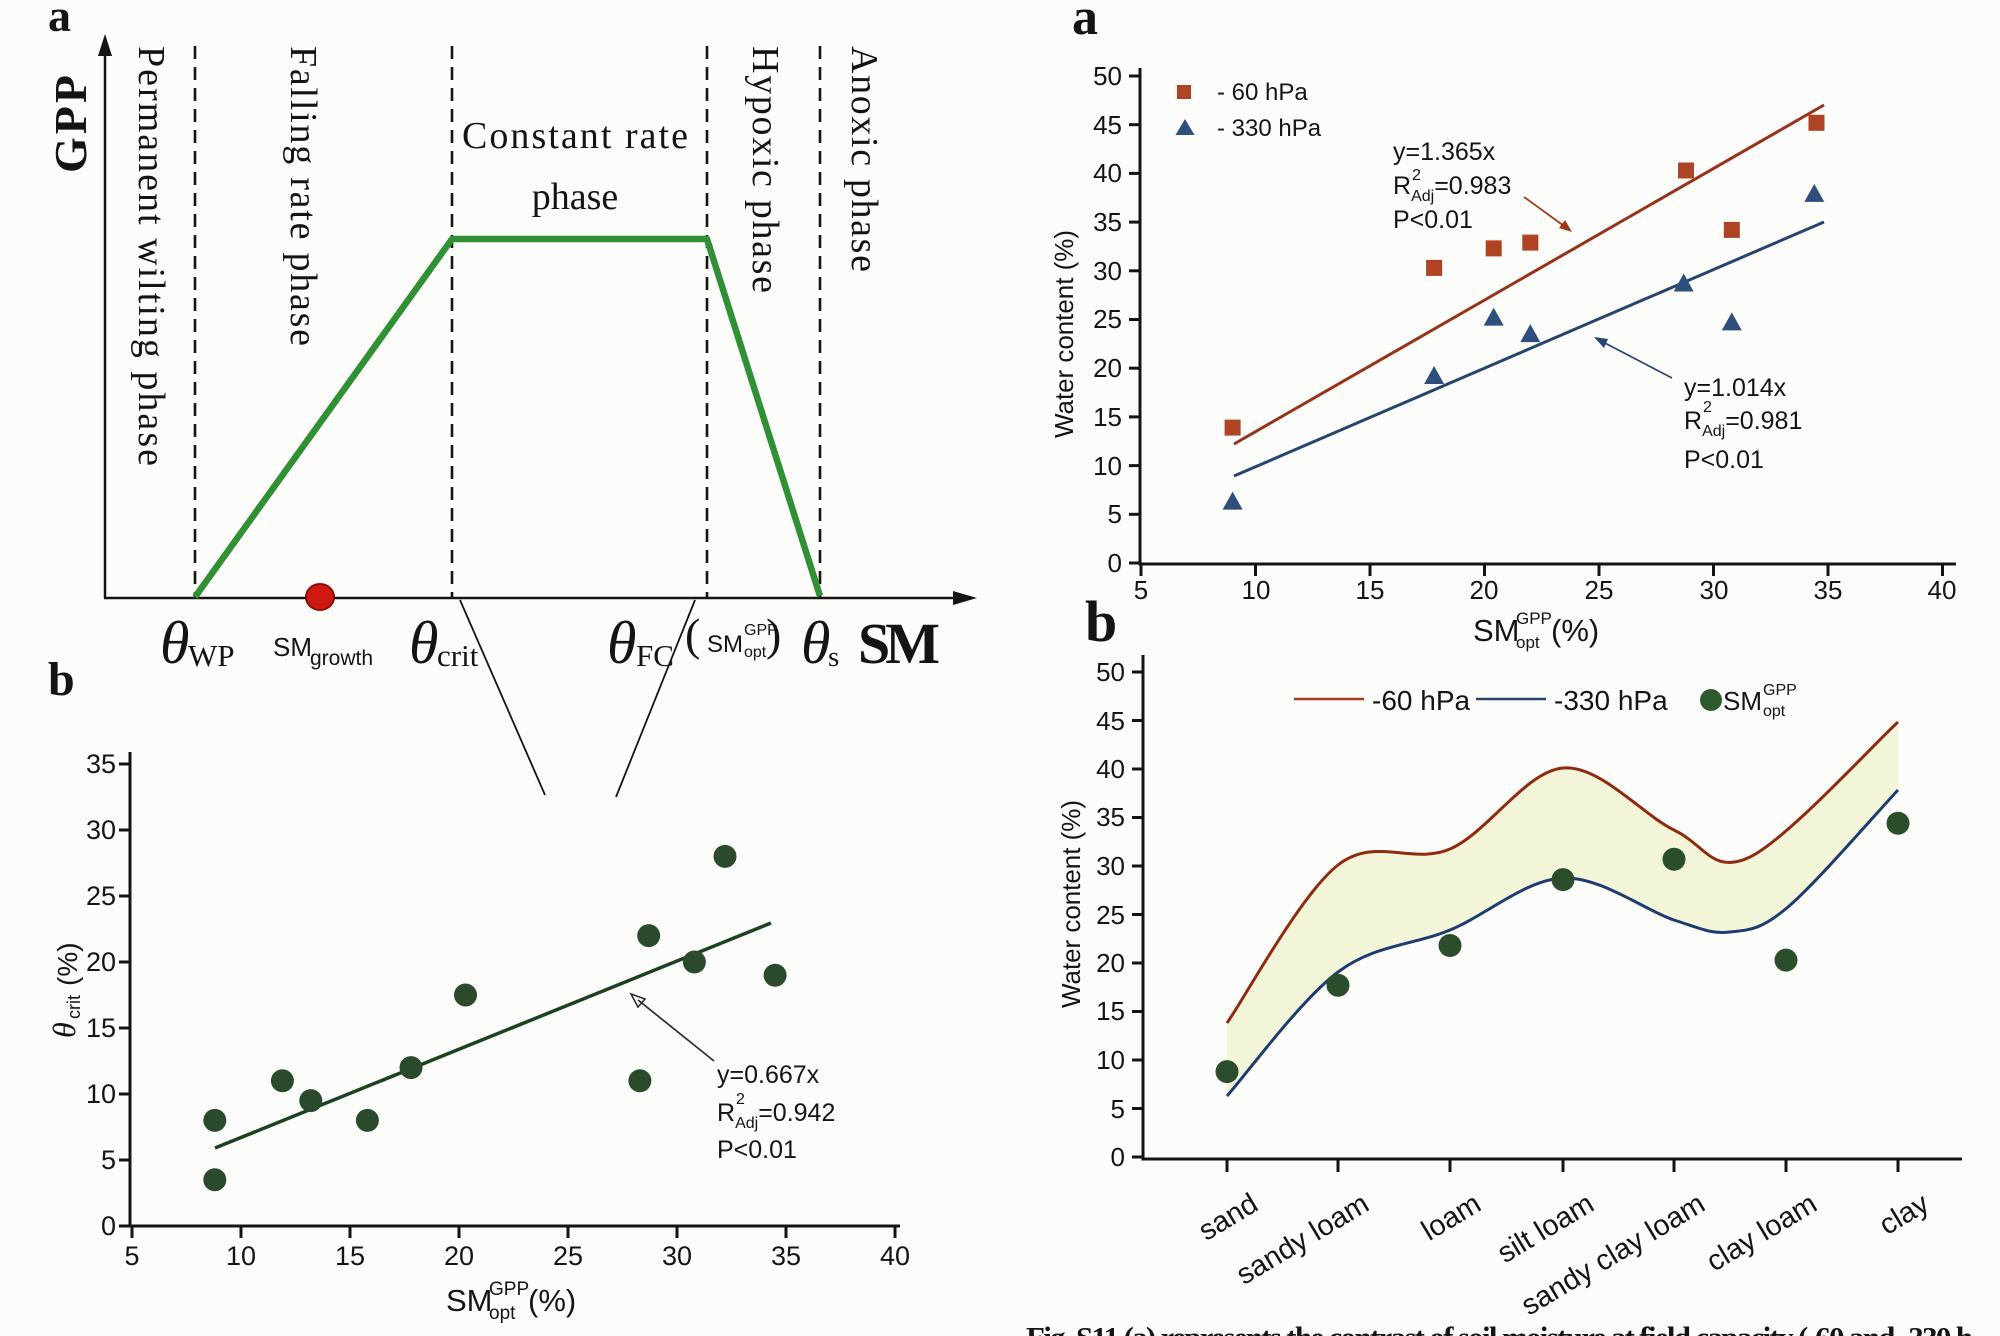  I want to click on svg-text: Permanent wilting phase, so click(151, 256).